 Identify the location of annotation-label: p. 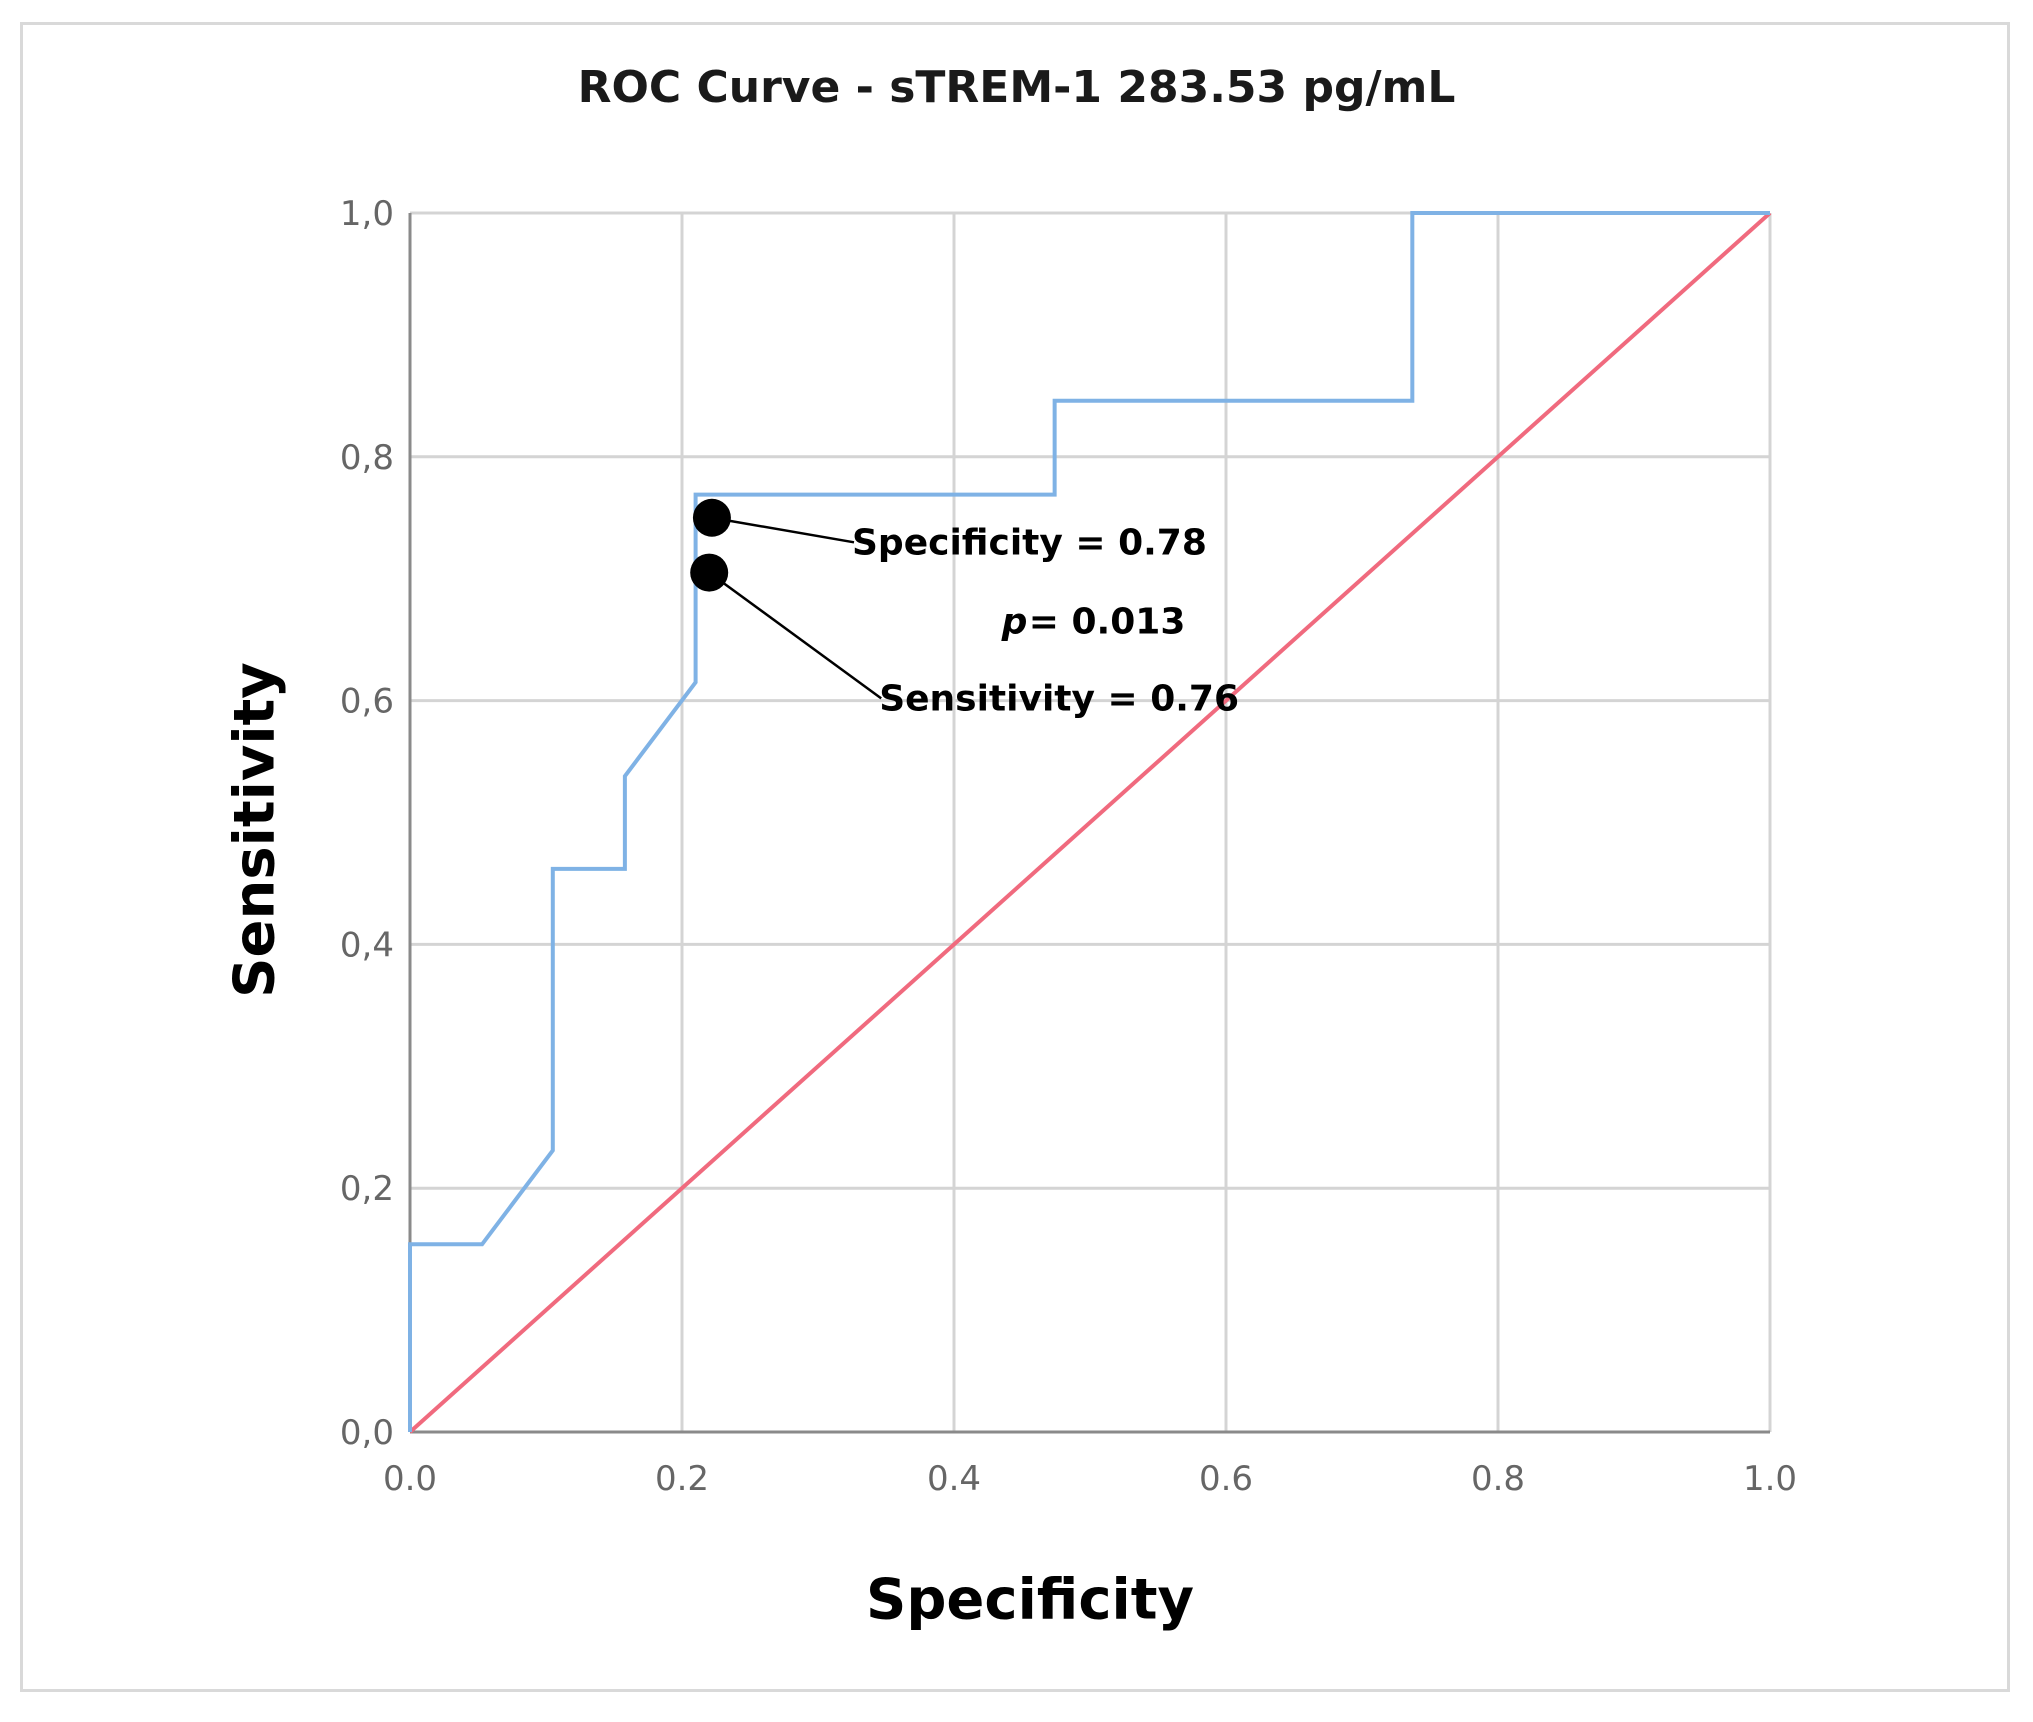
(1014, 622).